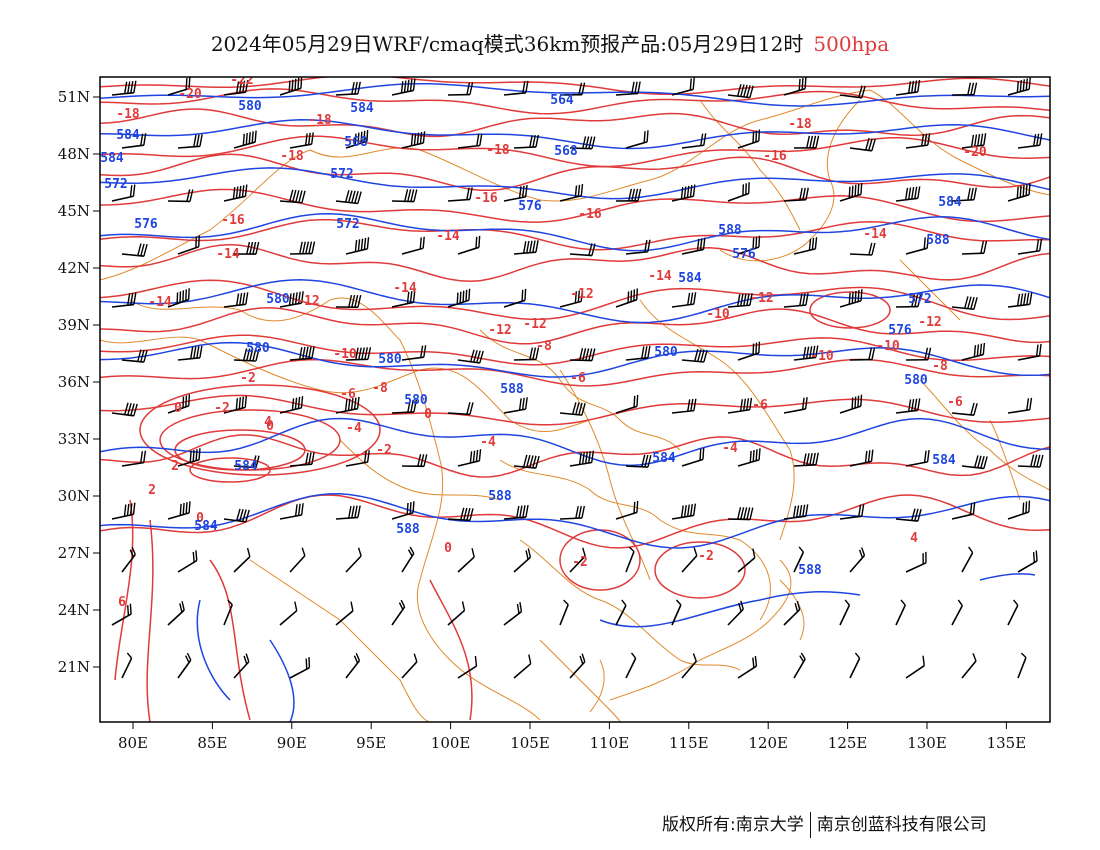 Image resolution: width=1100 pixels, height=850 pixels. Describe the element at coordinates (241, 80) in the screenshot. I see `temperature-label: -22` at that location.